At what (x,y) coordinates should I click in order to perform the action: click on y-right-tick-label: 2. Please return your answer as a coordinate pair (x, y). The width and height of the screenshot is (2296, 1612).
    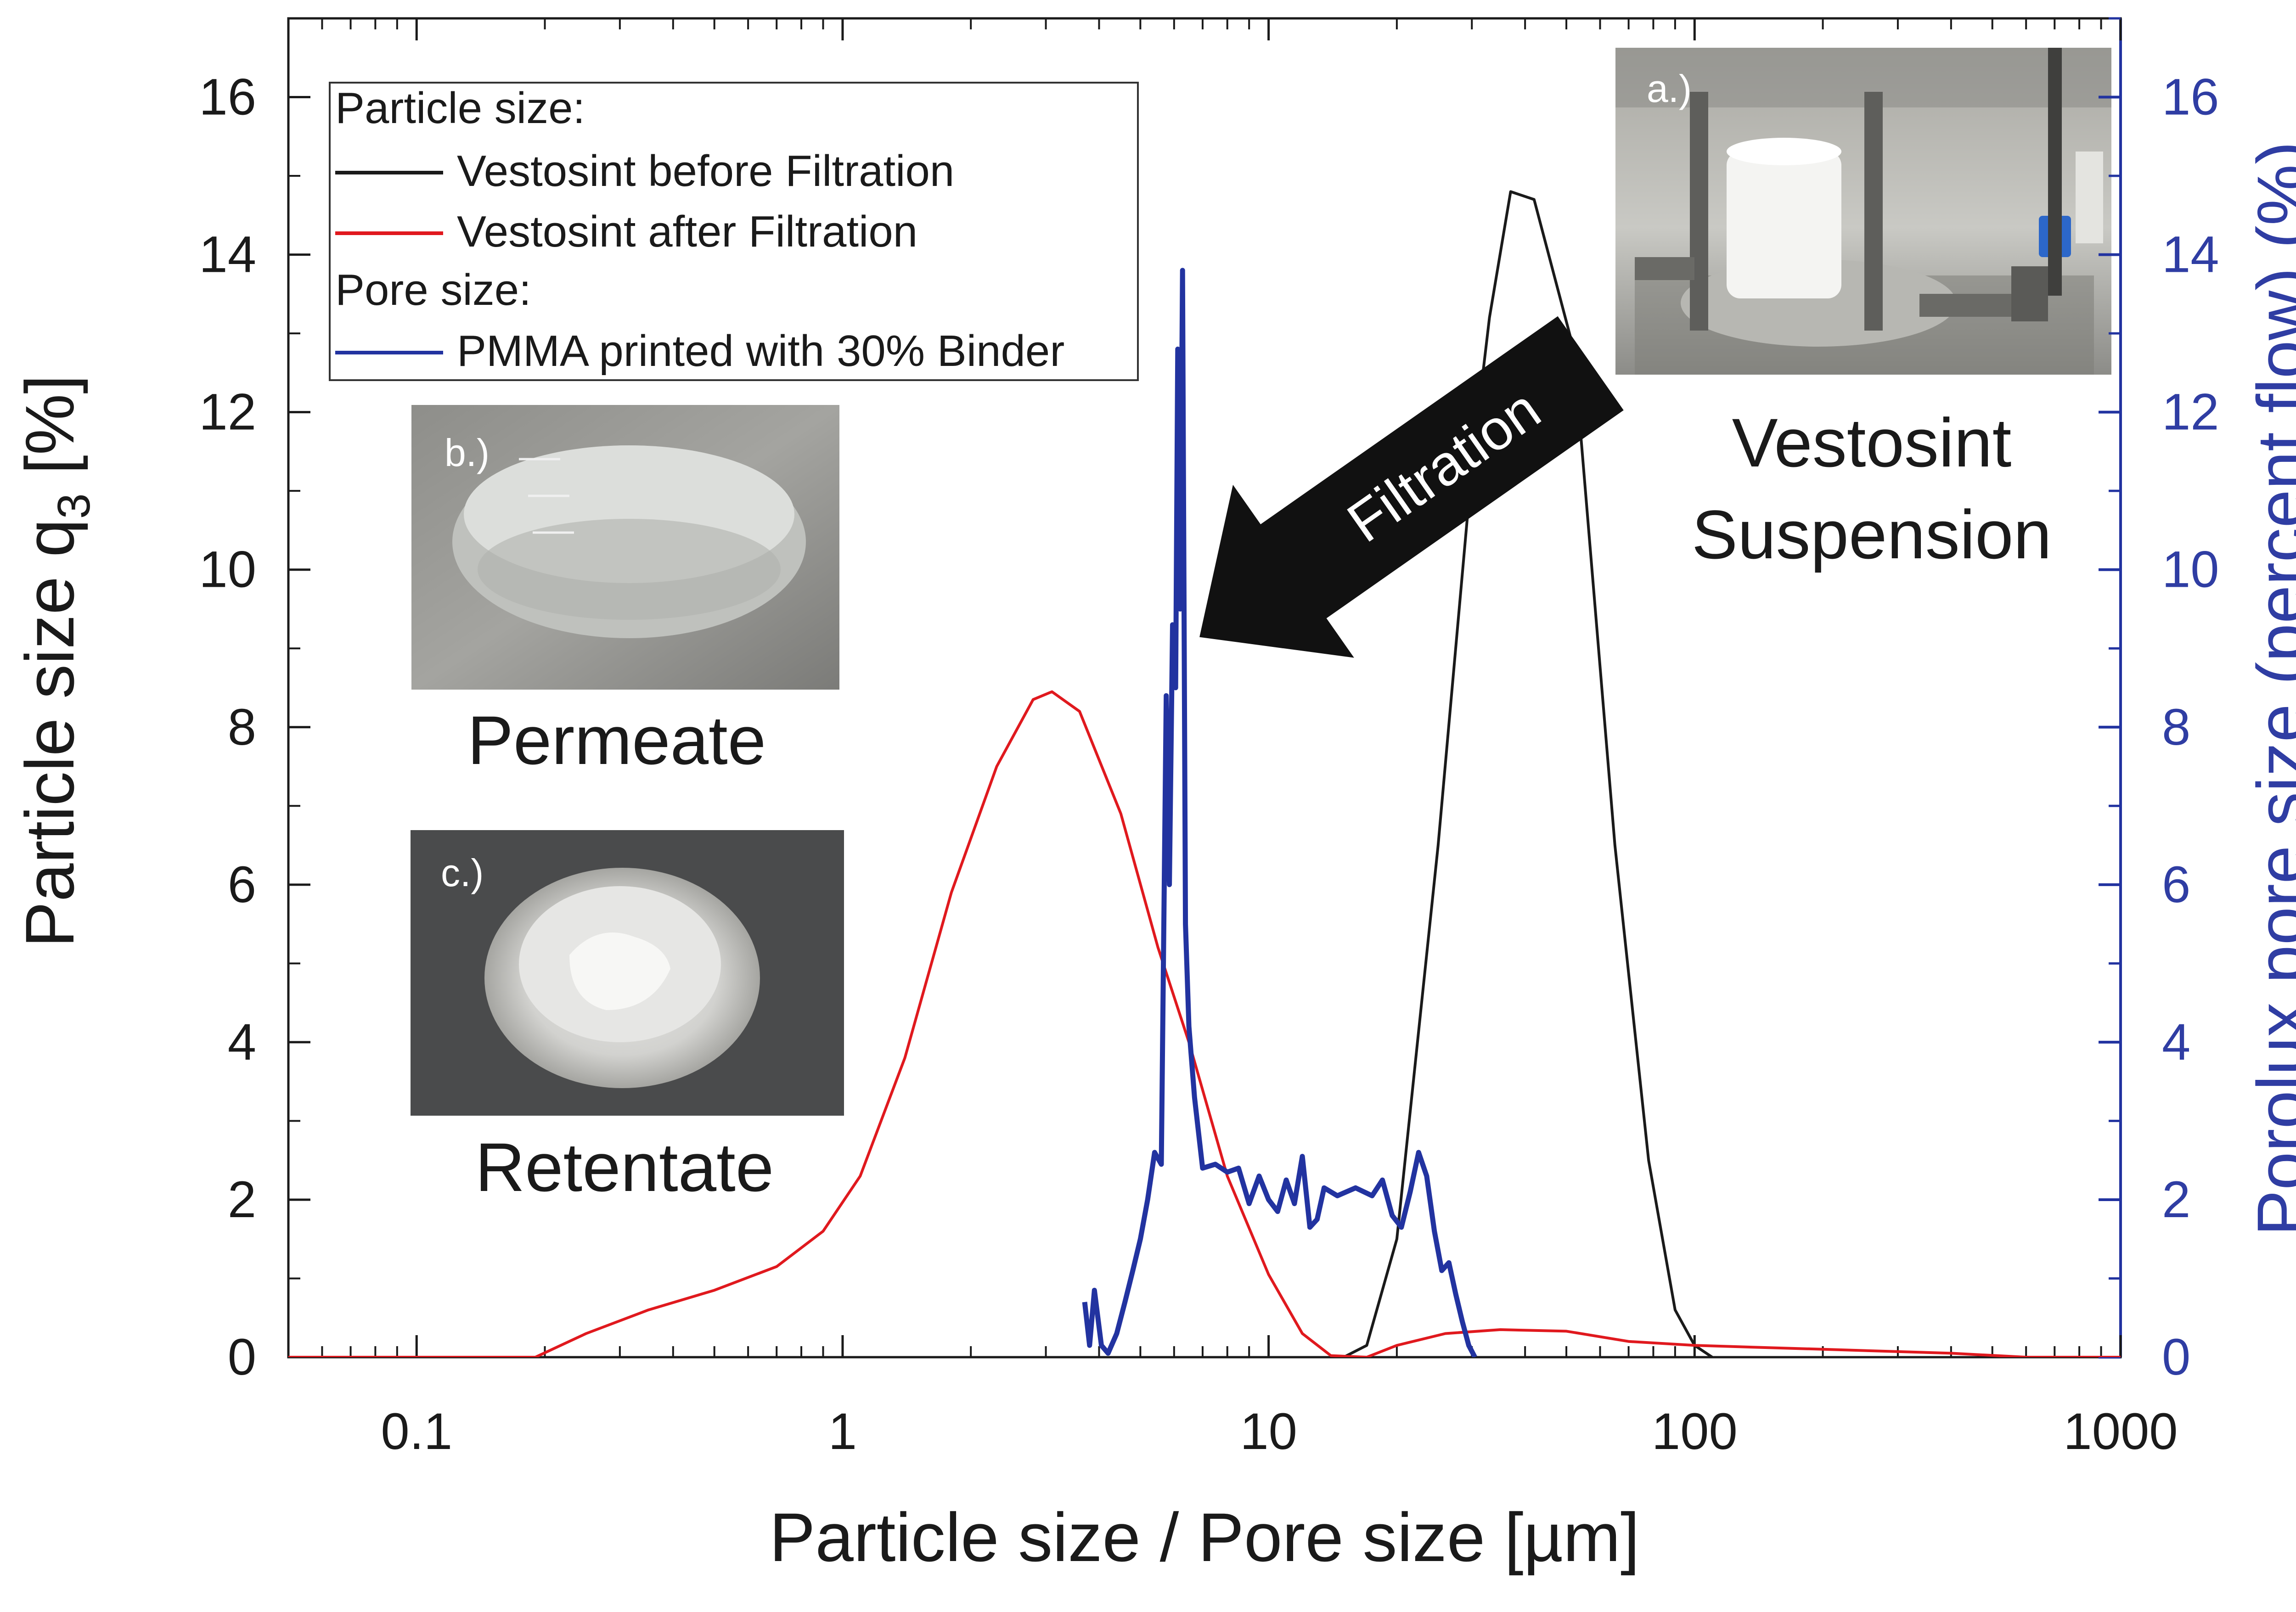
    Looking at the image, I should click on (2176, 1200).